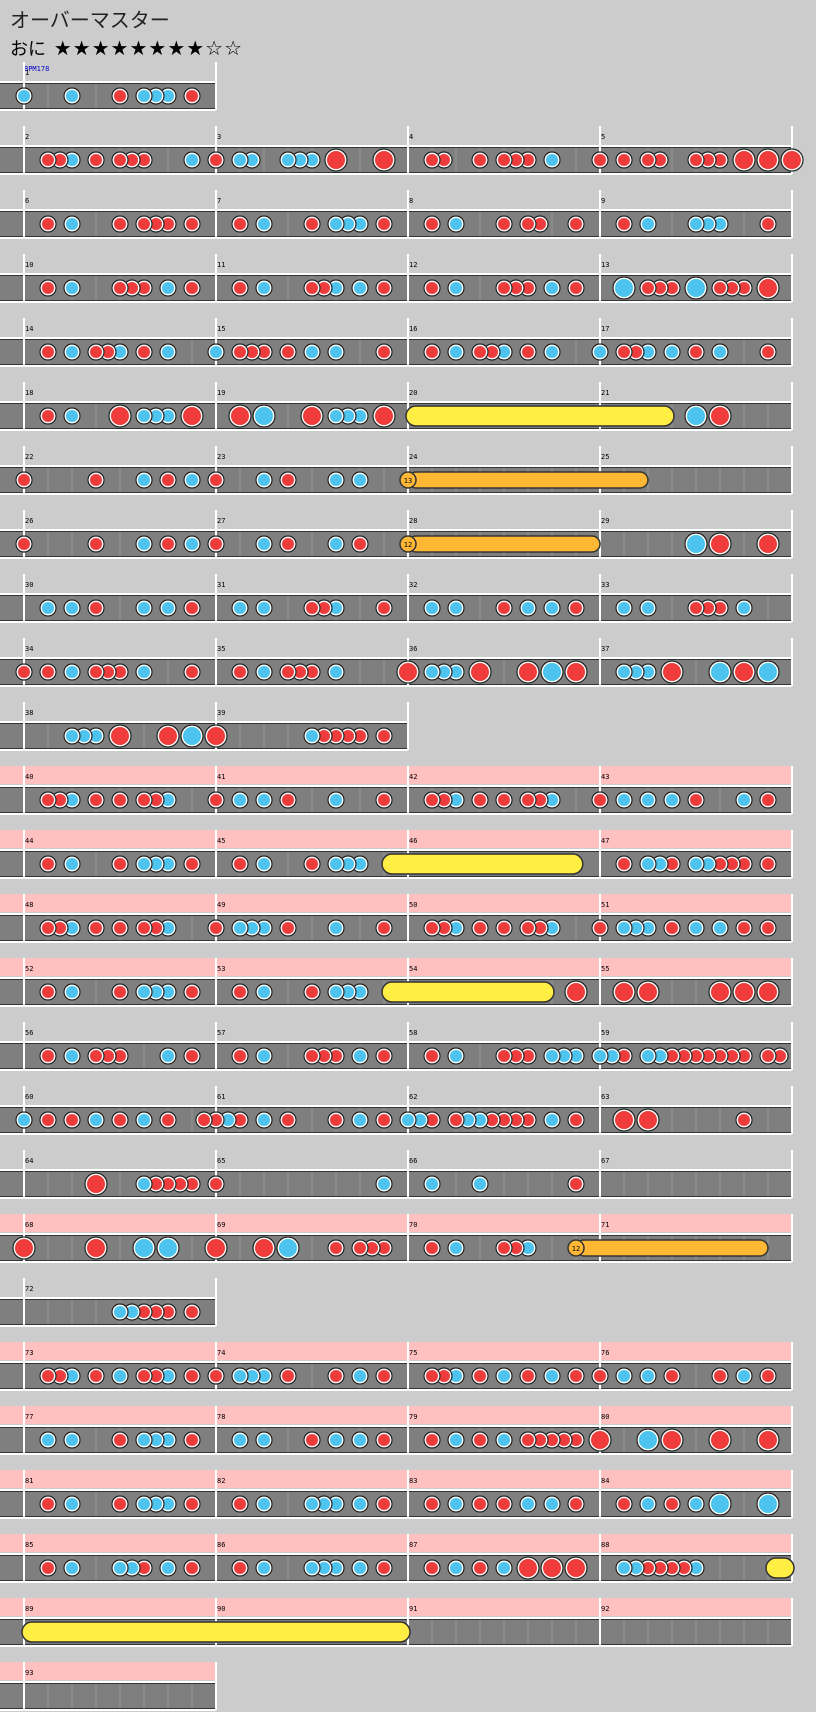 Image resolution: width=816 pixels, height=1712 pixels. What do you see at coordinates (605, 969) in the screenshot?
I see `measure-number: 55` at bounding box center [605, 969].